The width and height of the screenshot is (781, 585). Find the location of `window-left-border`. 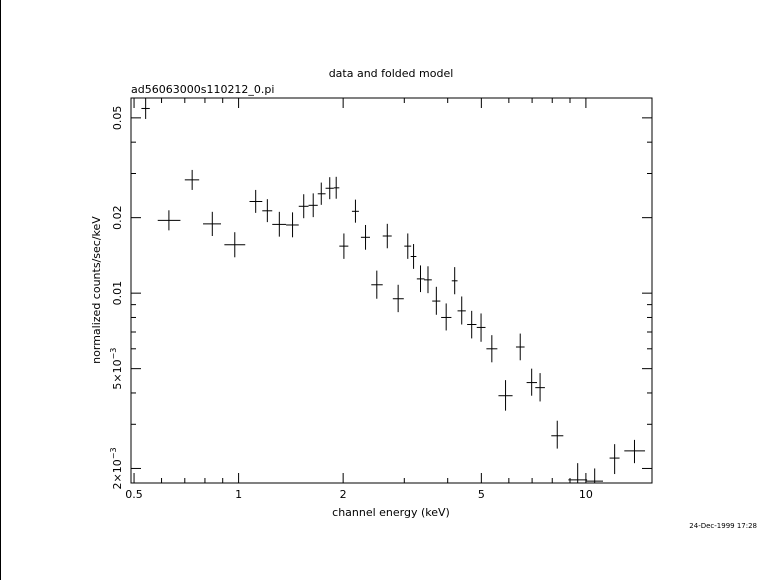

window-left-border is located at coordinates (0, 290).